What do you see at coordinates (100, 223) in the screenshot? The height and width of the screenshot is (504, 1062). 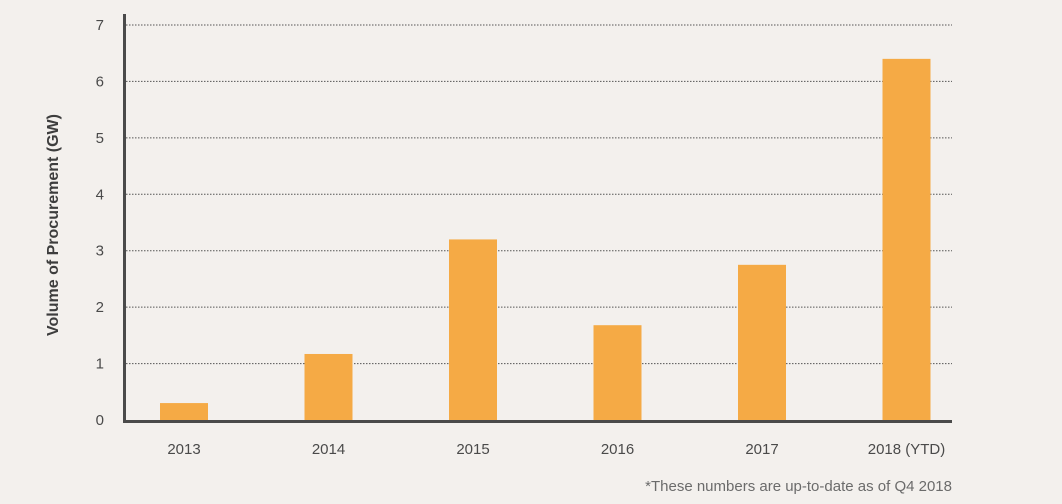 I see `y-tick-labels: 0 1 2 3 4 5 6 7` at bounding box center [100, 223].